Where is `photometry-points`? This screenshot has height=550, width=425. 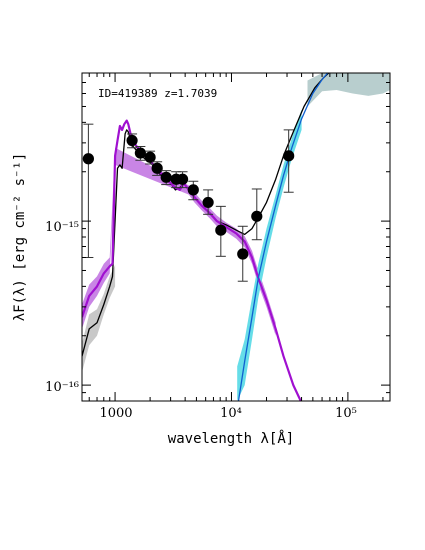 photometry-points is located at coordinates (188, 202).